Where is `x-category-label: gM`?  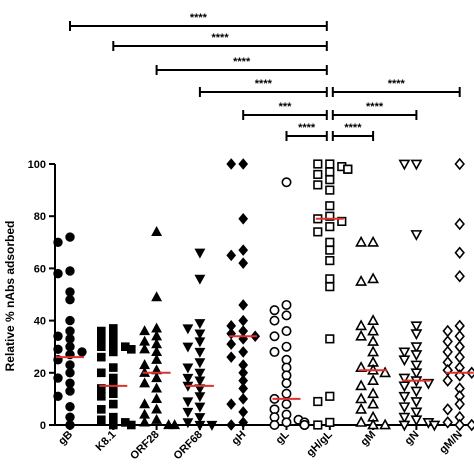 x-category-label: gM is located at coordinates (368, 439).